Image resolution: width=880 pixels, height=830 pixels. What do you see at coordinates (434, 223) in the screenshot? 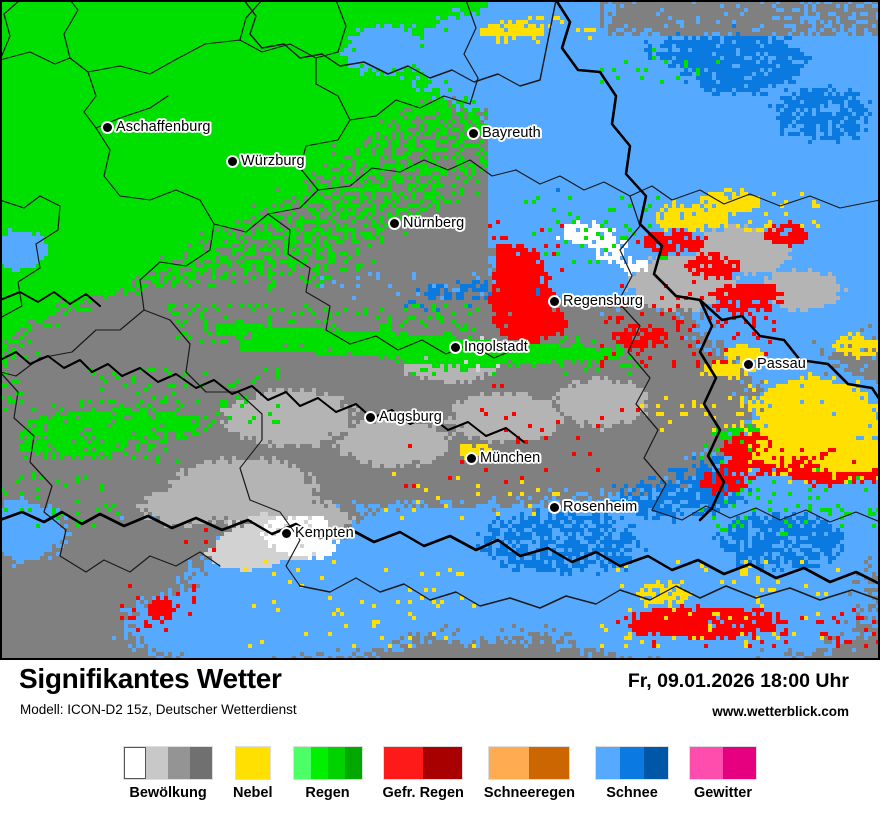
I see `city-label: Nürnberg` at bounding box center [434, 223].